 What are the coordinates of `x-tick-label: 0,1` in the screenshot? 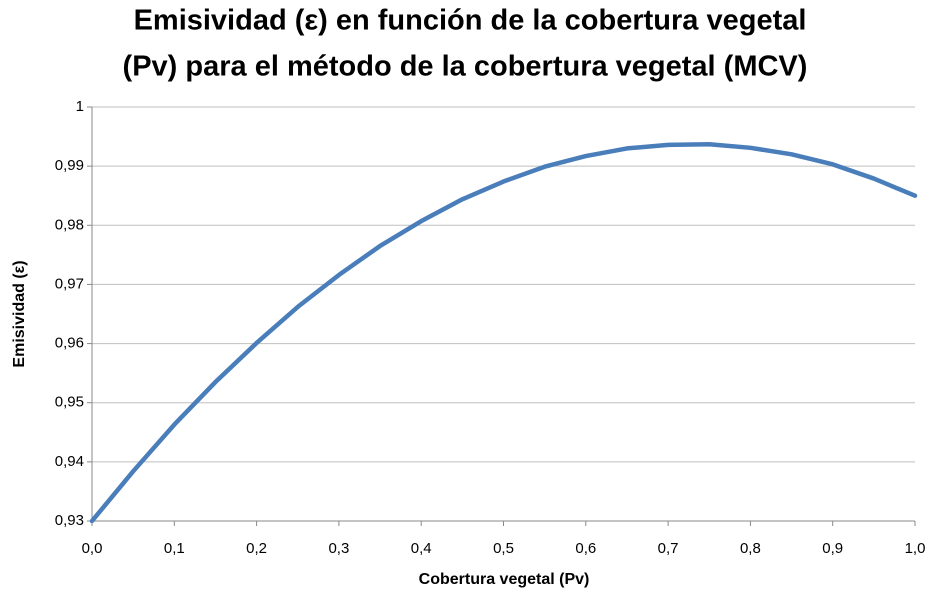 It's located at (174, 548).